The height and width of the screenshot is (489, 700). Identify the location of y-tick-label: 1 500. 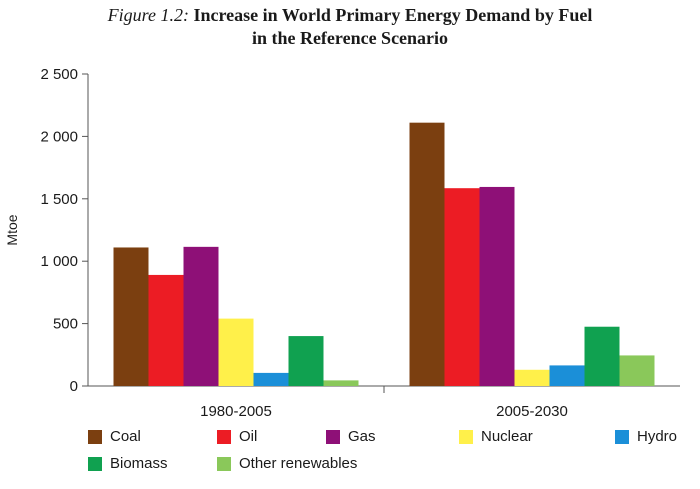
(59, 199).